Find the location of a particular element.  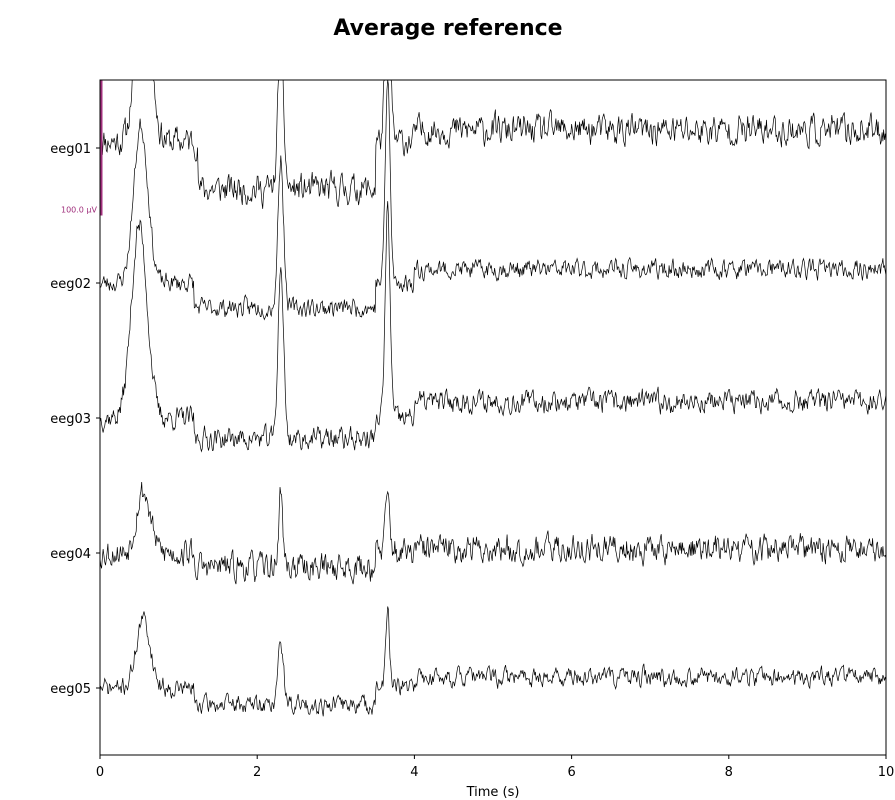

chart-title: Average reference is located at coordinates (447, 28).